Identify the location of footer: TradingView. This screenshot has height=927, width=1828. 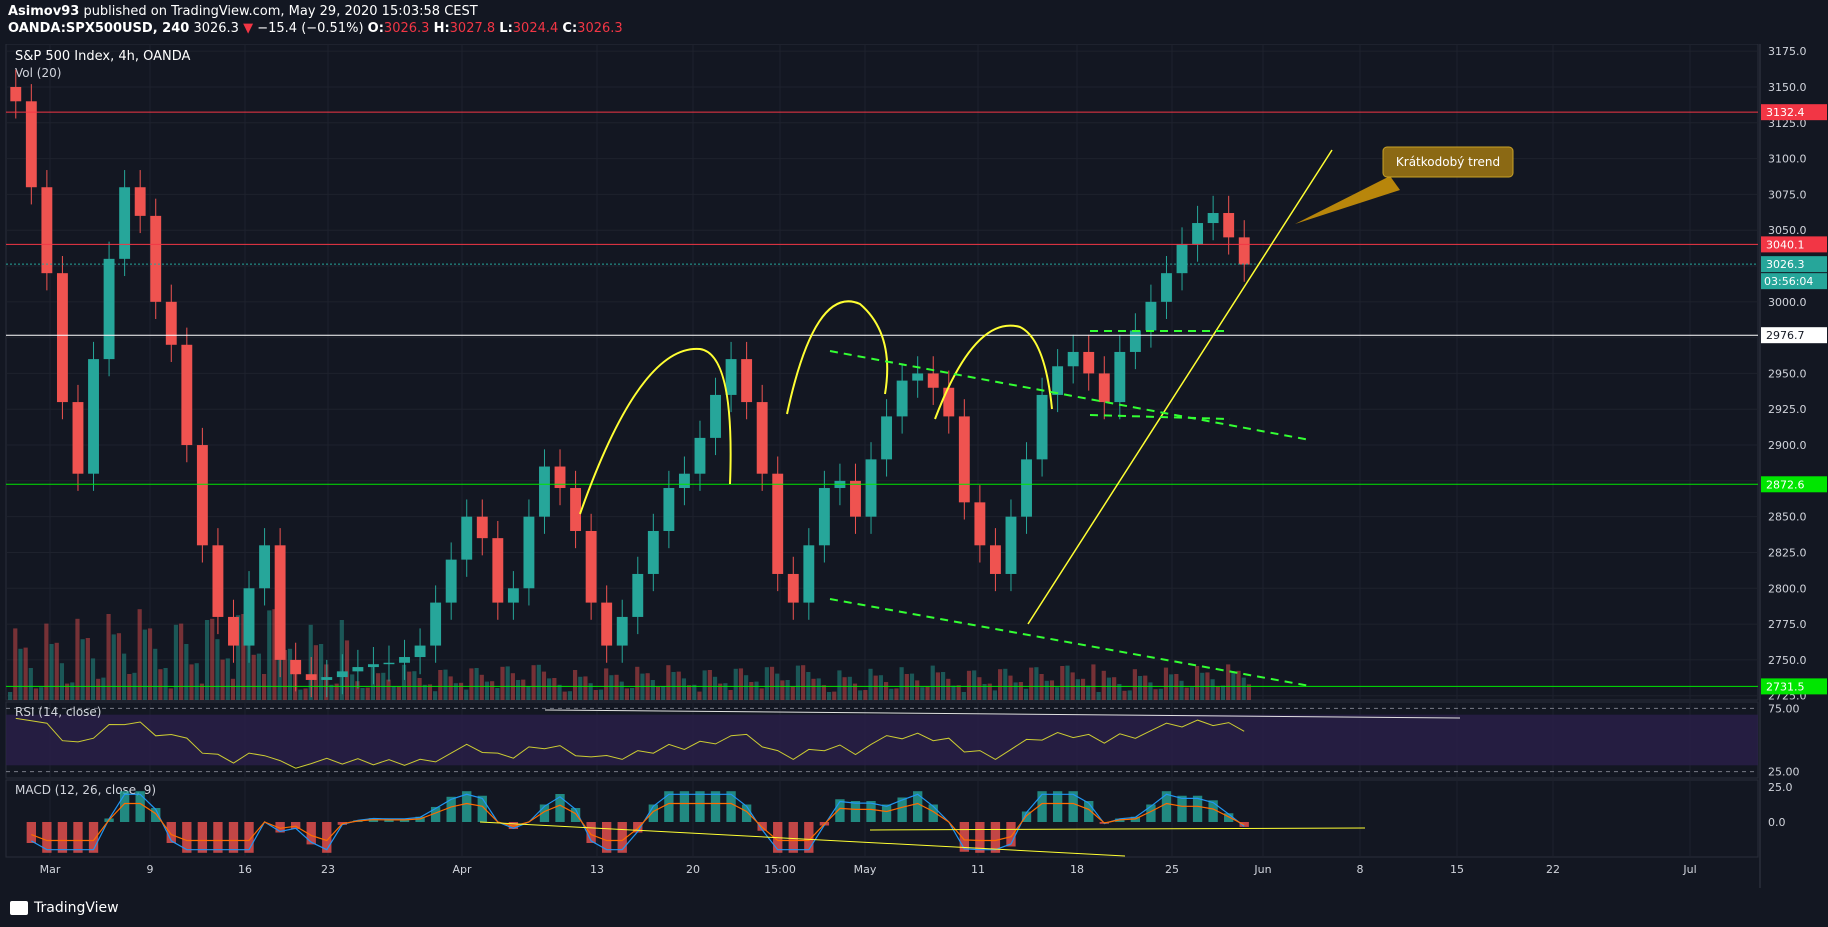
(914, 907).